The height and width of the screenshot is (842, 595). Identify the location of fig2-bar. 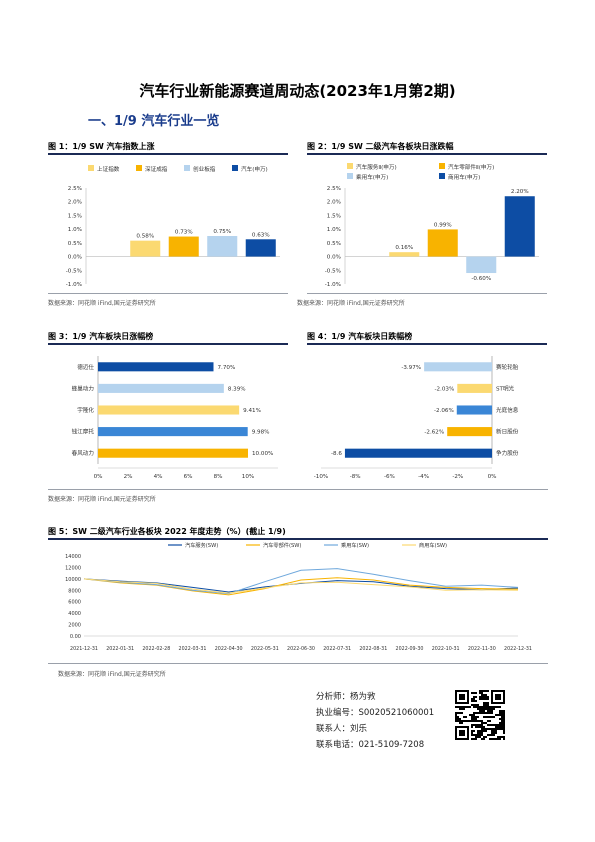
(481, 265).